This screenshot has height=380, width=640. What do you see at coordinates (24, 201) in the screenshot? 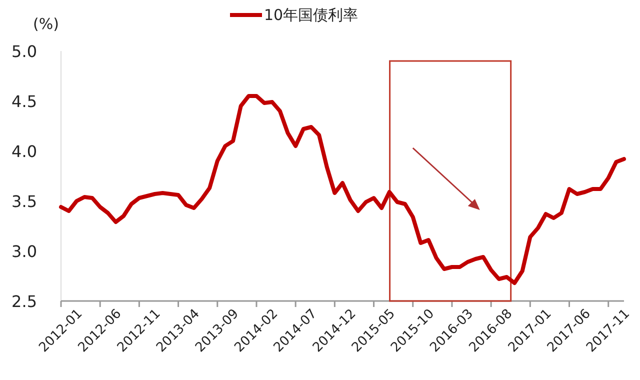
I see `y-tick-label: 3.5` at bounding box center [24, 201].